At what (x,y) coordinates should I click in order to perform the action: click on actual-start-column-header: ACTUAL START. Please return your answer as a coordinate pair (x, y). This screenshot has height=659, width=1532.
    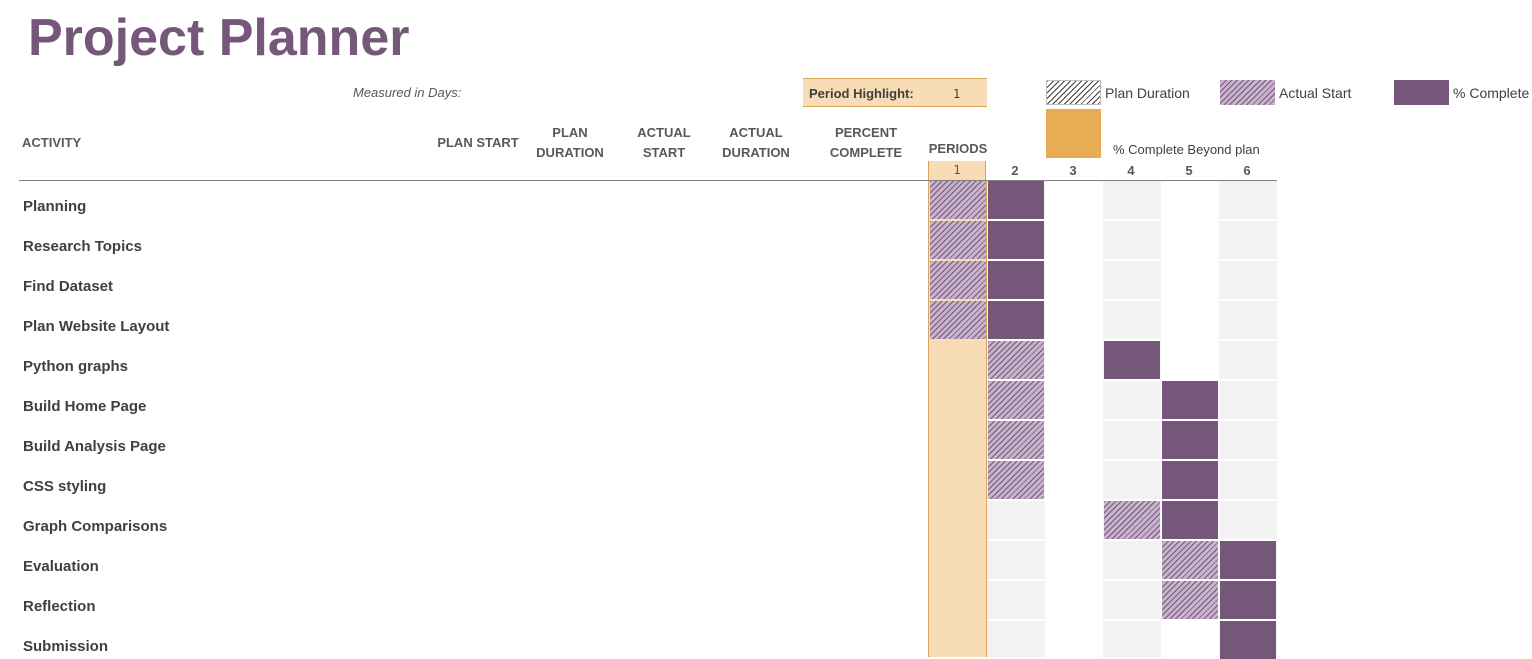
    Looking at the image, I should click on (664, 142).